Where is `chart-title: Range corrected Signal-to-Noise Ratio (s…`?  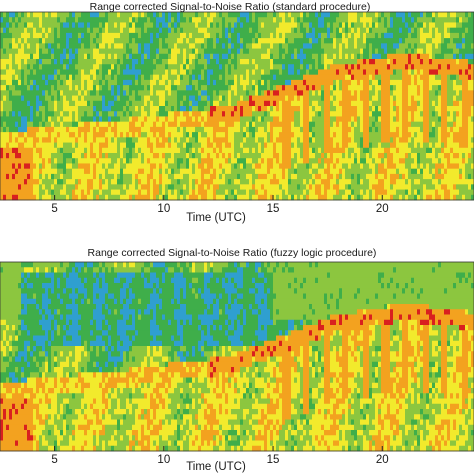
chart-title: Range corrected Signal-to-Noise Ratio (s… is located at coordinates (230, 7).